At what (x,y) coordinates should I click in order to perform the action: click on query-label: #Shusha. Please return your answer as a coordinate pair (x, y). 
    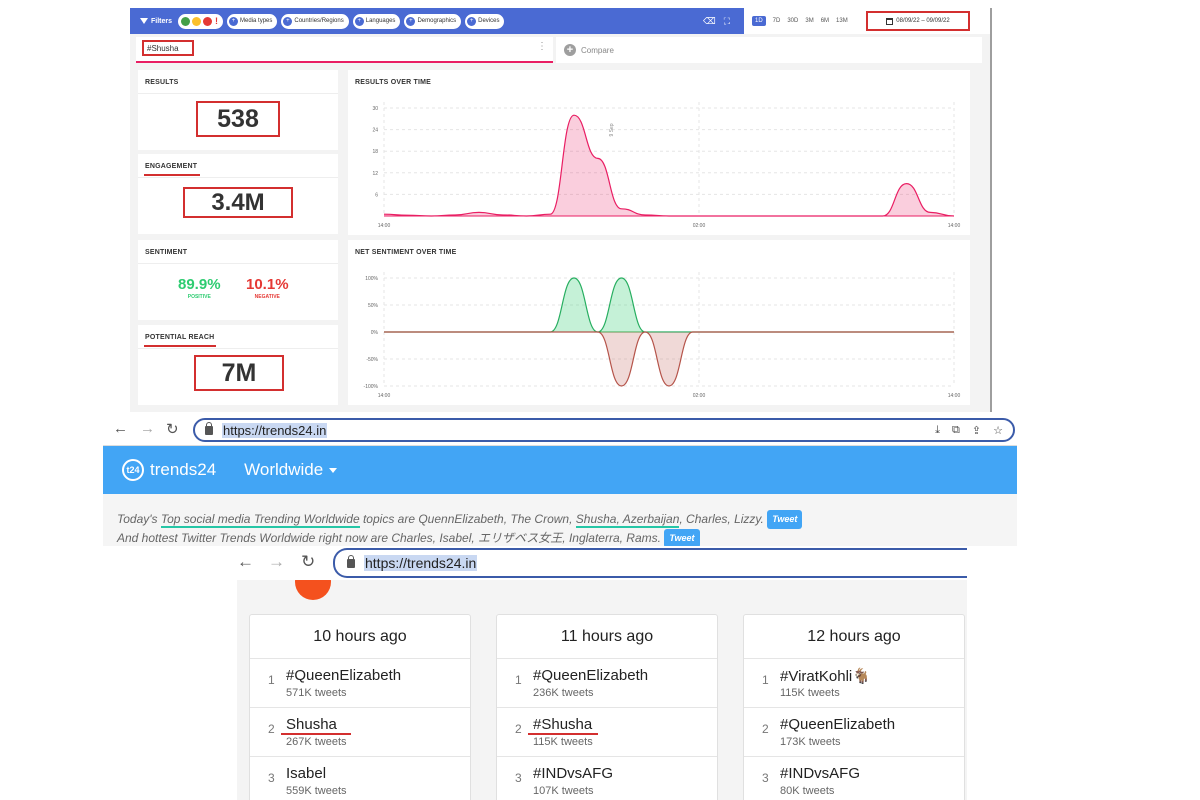
    Looking at the image, I should click on (168, 48).